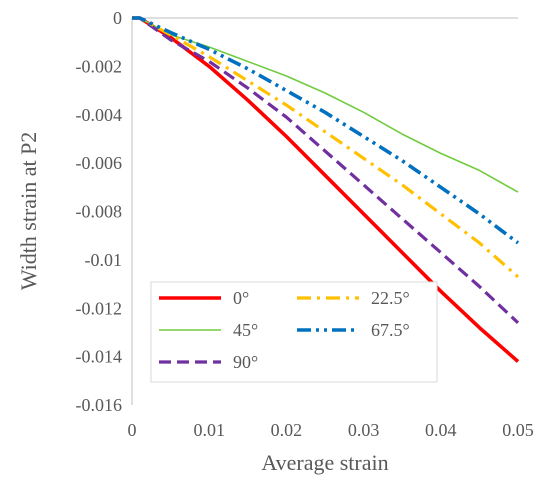 This screenshot has width=550, height=495. Describe the element at coordinates (364, 430) in the screenshot. I see `x-tick-label: 0.03` at that location.